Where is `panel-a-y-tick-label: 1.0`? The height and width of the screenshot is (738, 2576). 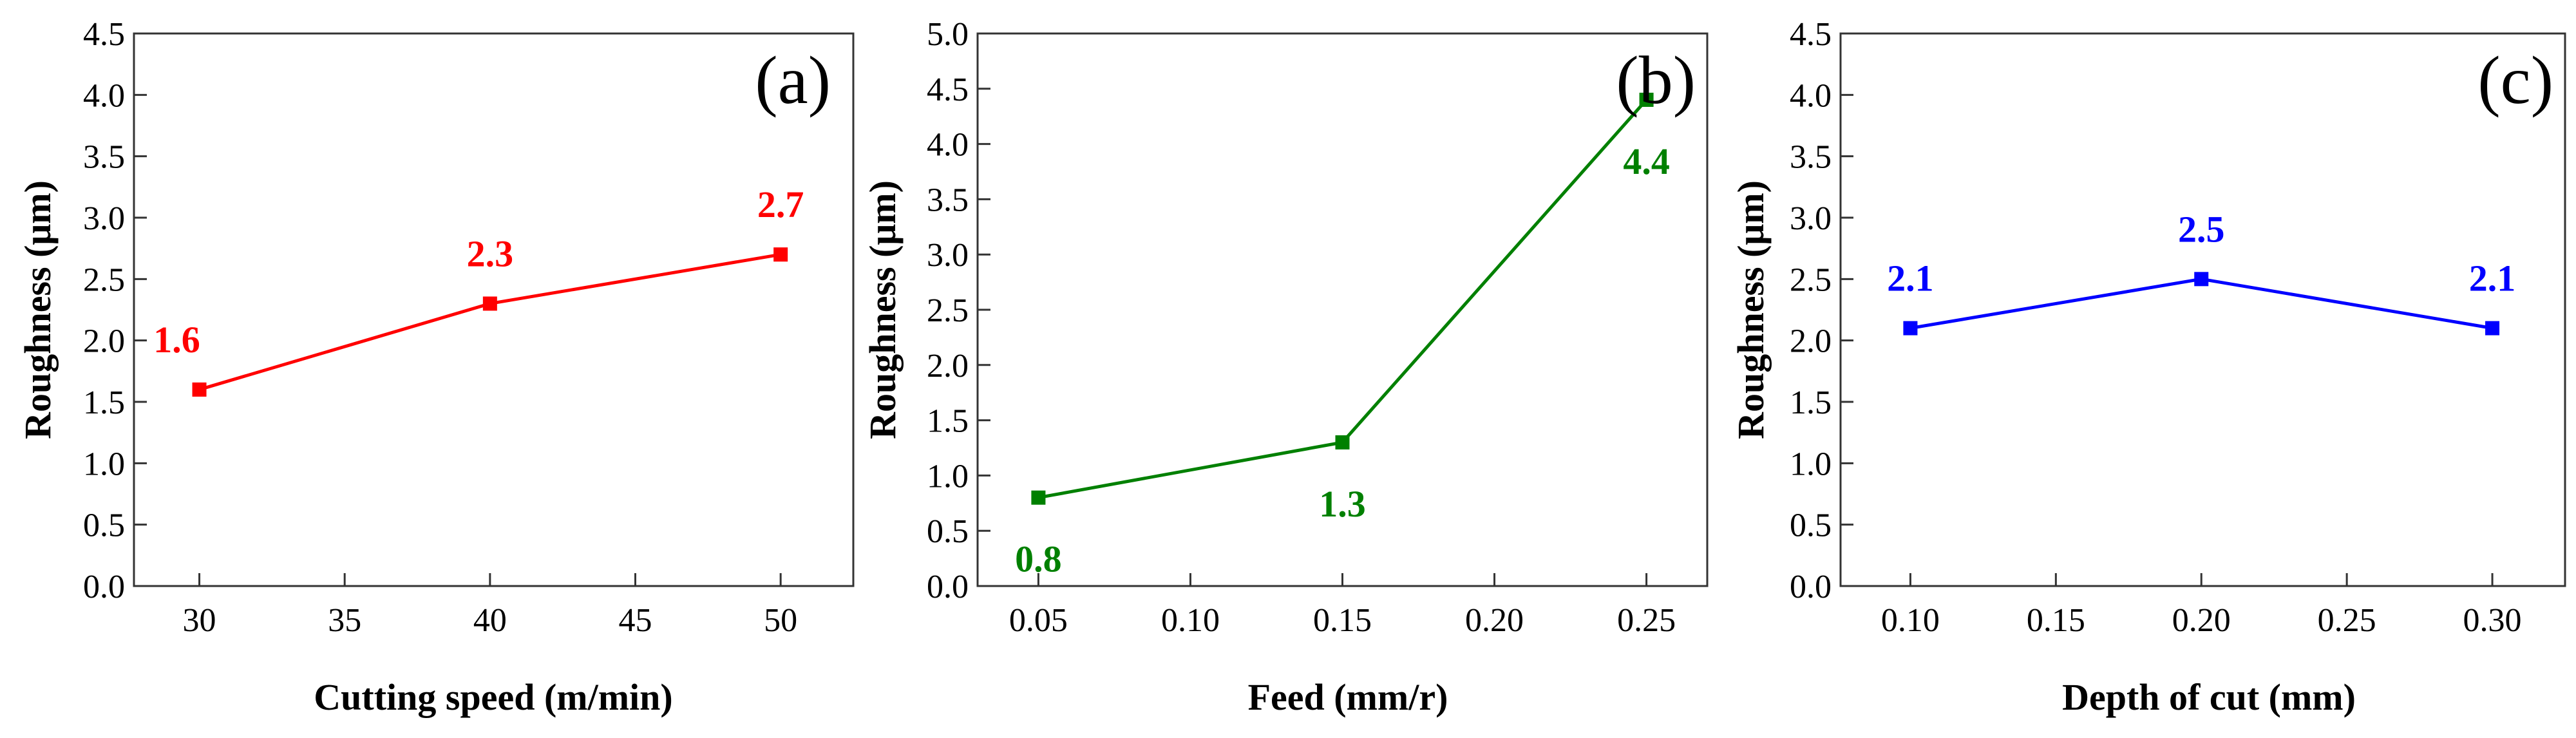 panel-a-y-tick-label: 1.0 is located at coordinates (104, 464).